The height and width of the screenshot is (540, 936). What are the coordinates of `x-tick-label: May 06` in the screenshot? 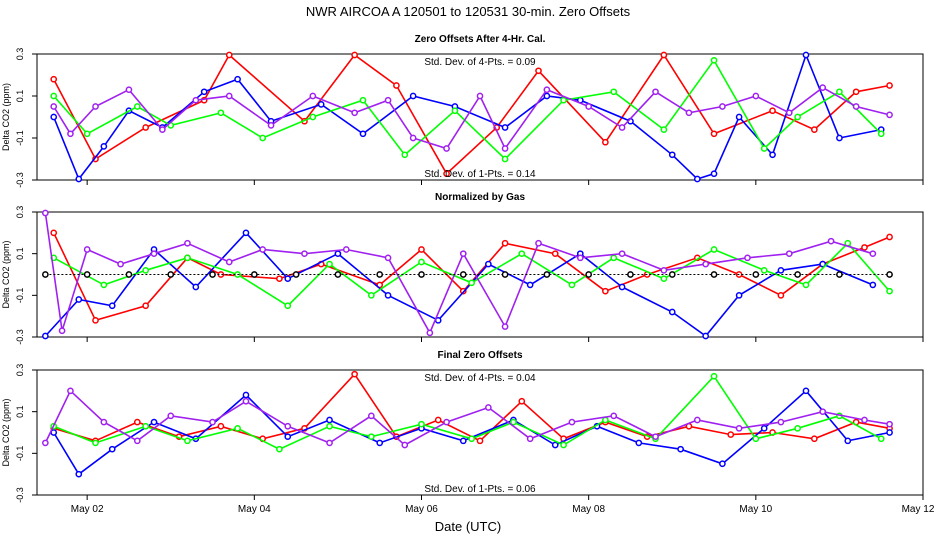 It's located at (421, 509).